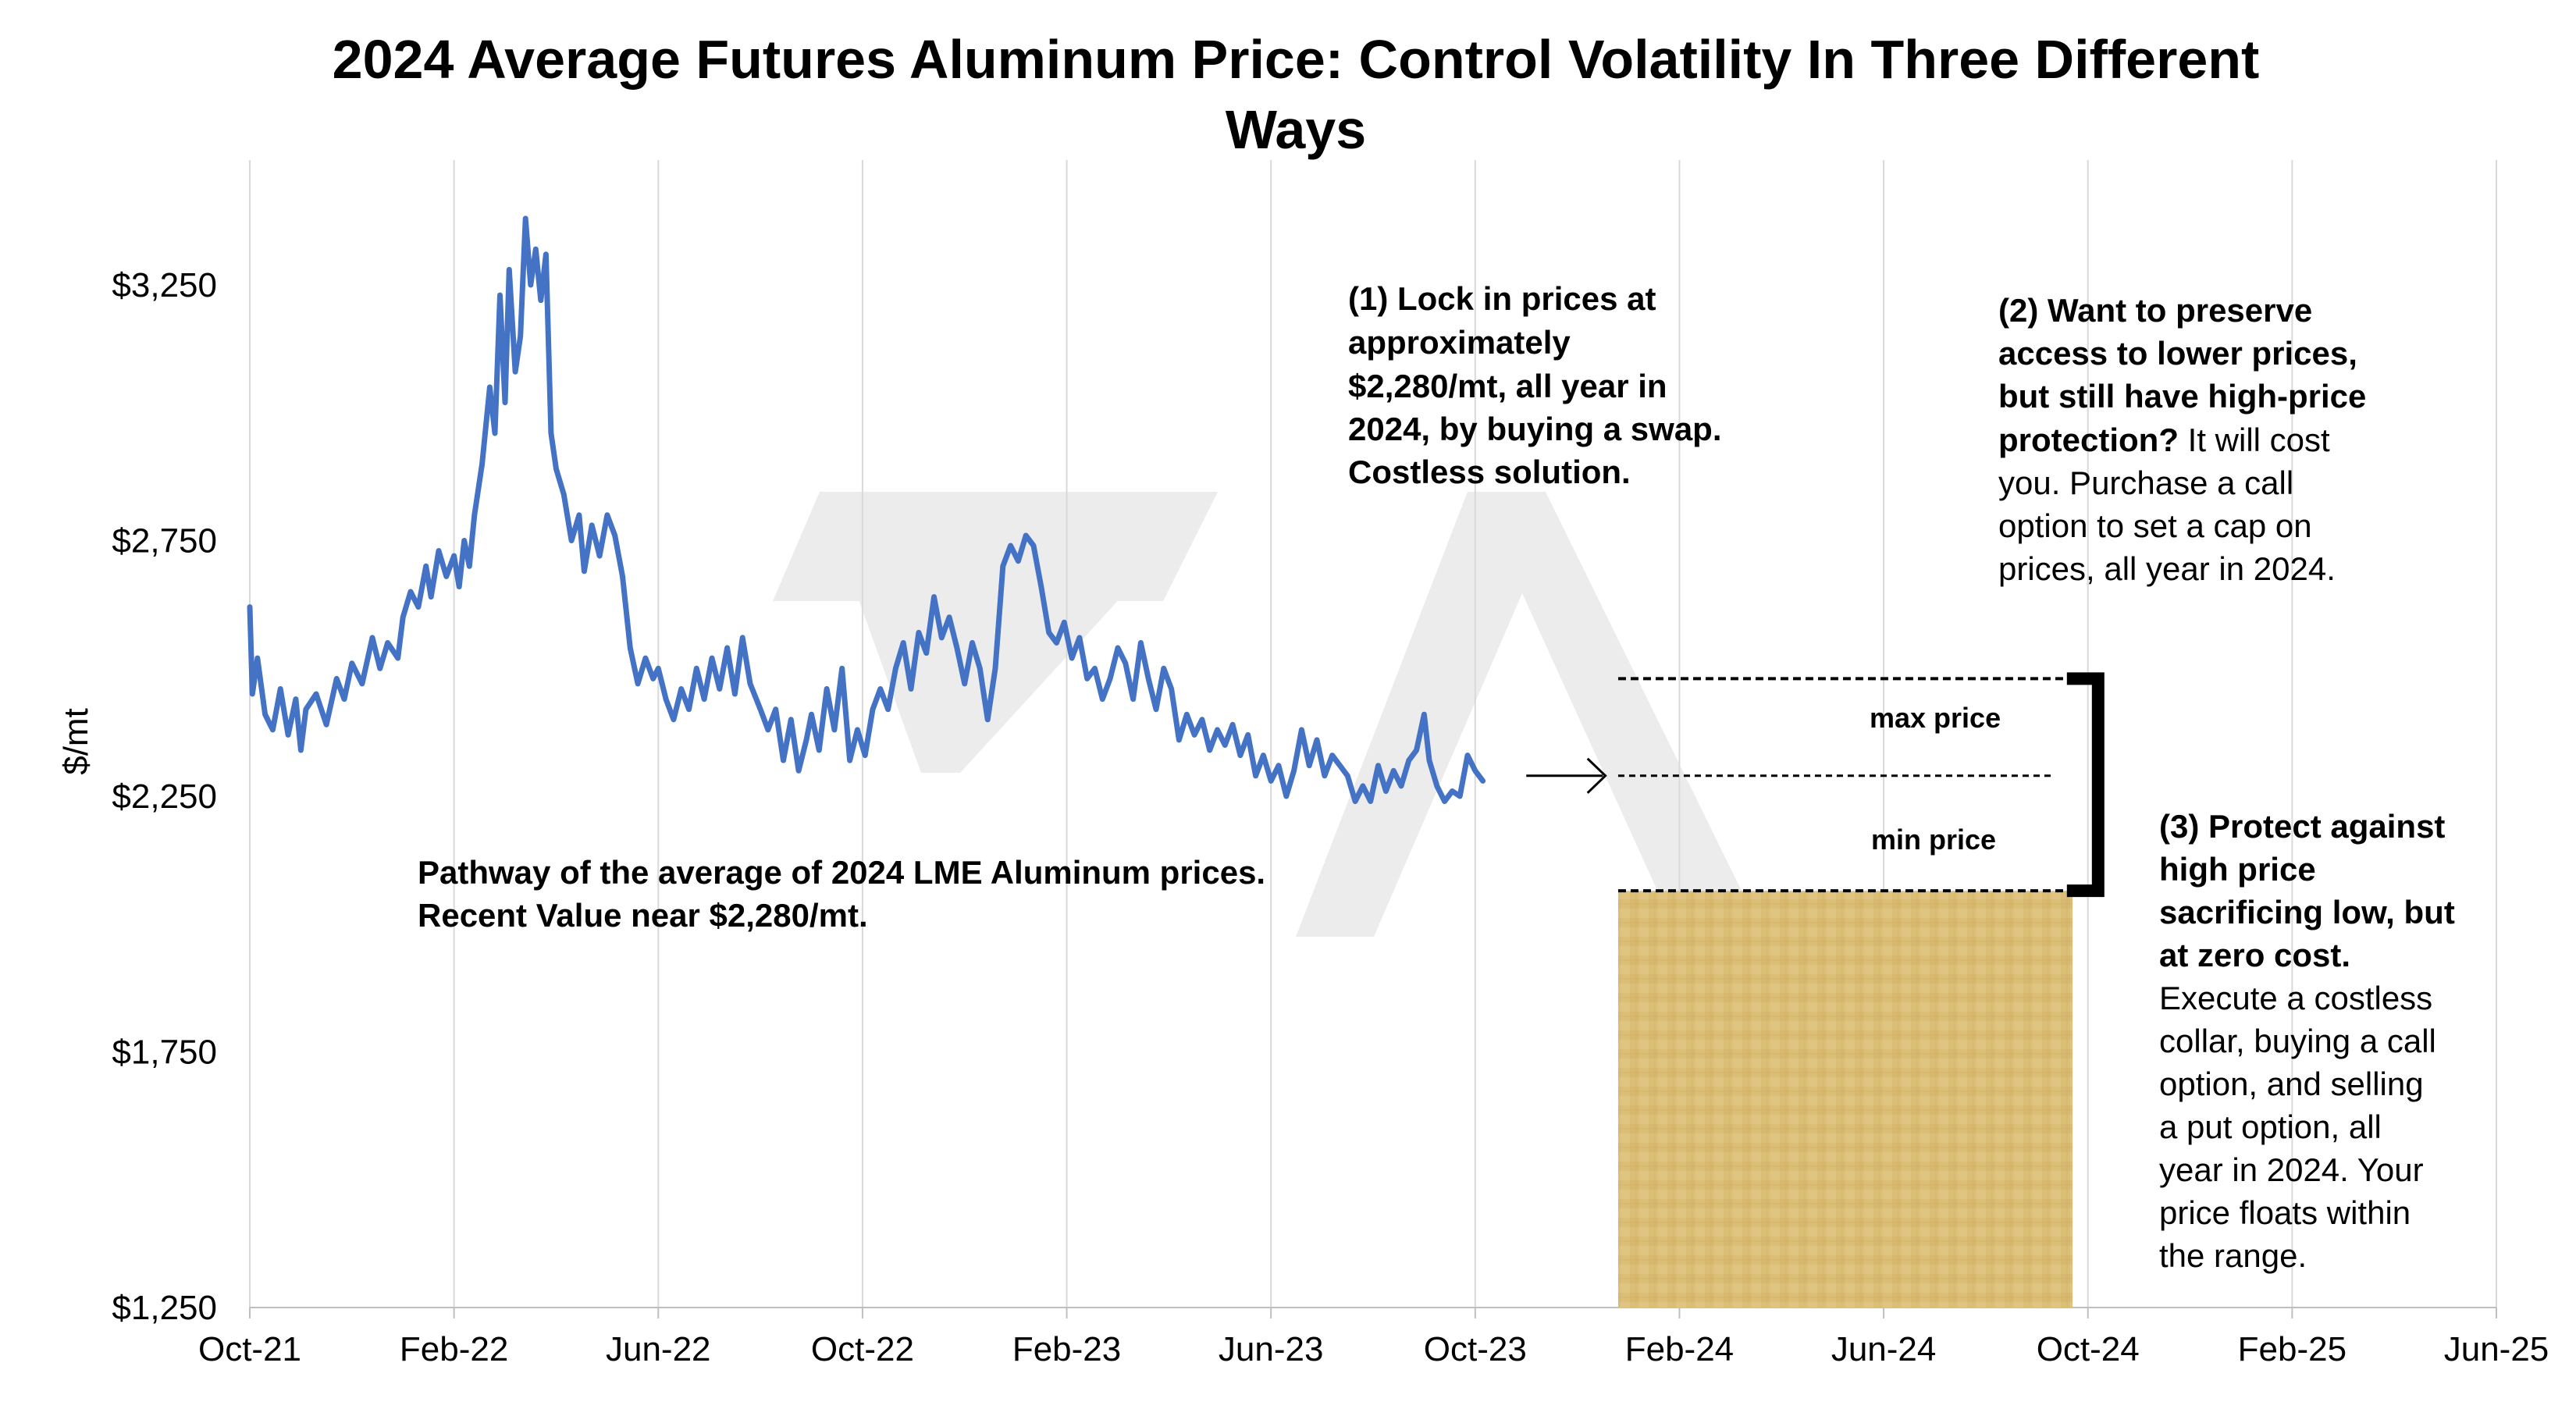 The width and height of the screenshot is (2576, 1409). What do you see at coordinates (1489, 472) in the screenshot?
I see `annotation-swap-line: Costless solution.` at bounding box center [1489, 472].